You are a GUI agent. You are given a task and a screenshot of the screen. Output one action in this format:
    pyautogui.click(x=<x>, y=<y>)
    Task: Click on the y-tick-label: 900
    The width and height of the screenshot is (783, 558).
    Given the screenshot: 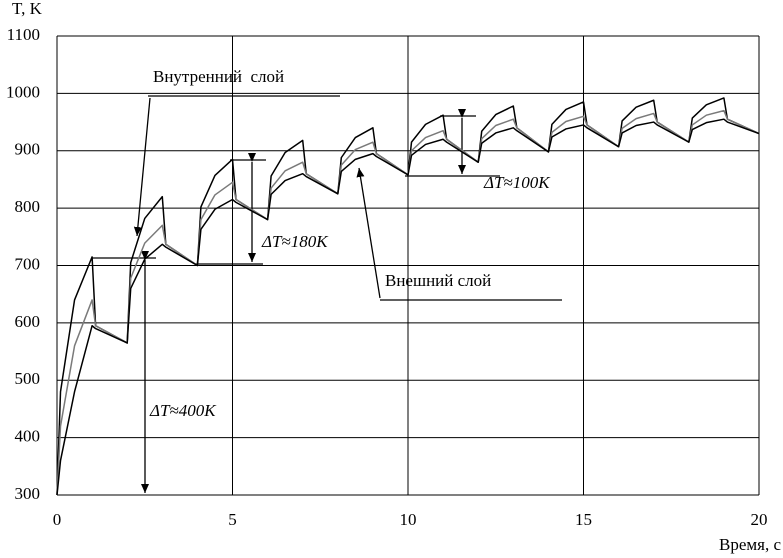 What is the action you would take?
    pyautogui.click(x=28, y=149)
    